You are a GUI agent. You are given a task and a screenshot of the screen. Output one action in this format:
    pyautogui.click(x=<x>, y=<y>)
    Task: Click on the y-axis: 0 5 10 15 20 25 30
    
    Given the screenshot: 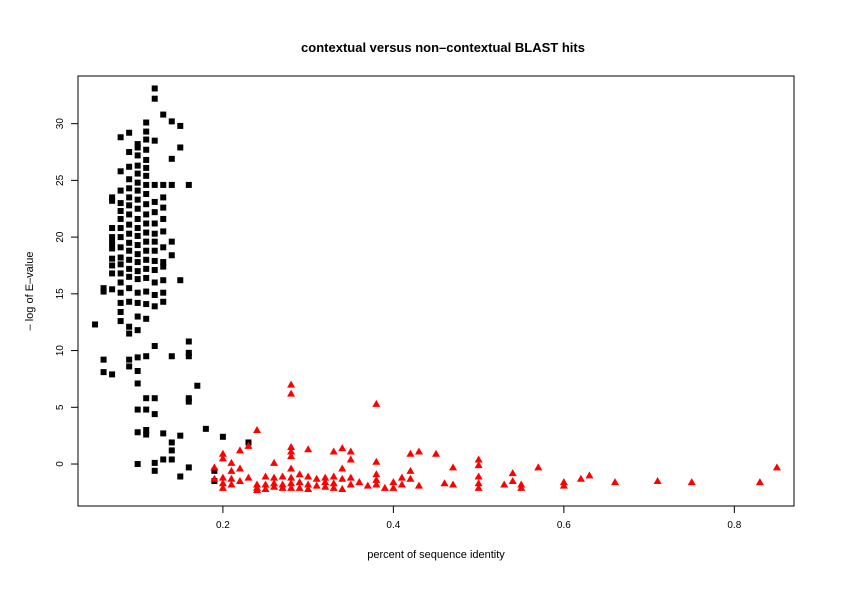 What is the action you would take?
    pyautogui.click(x=67, y=292)
    